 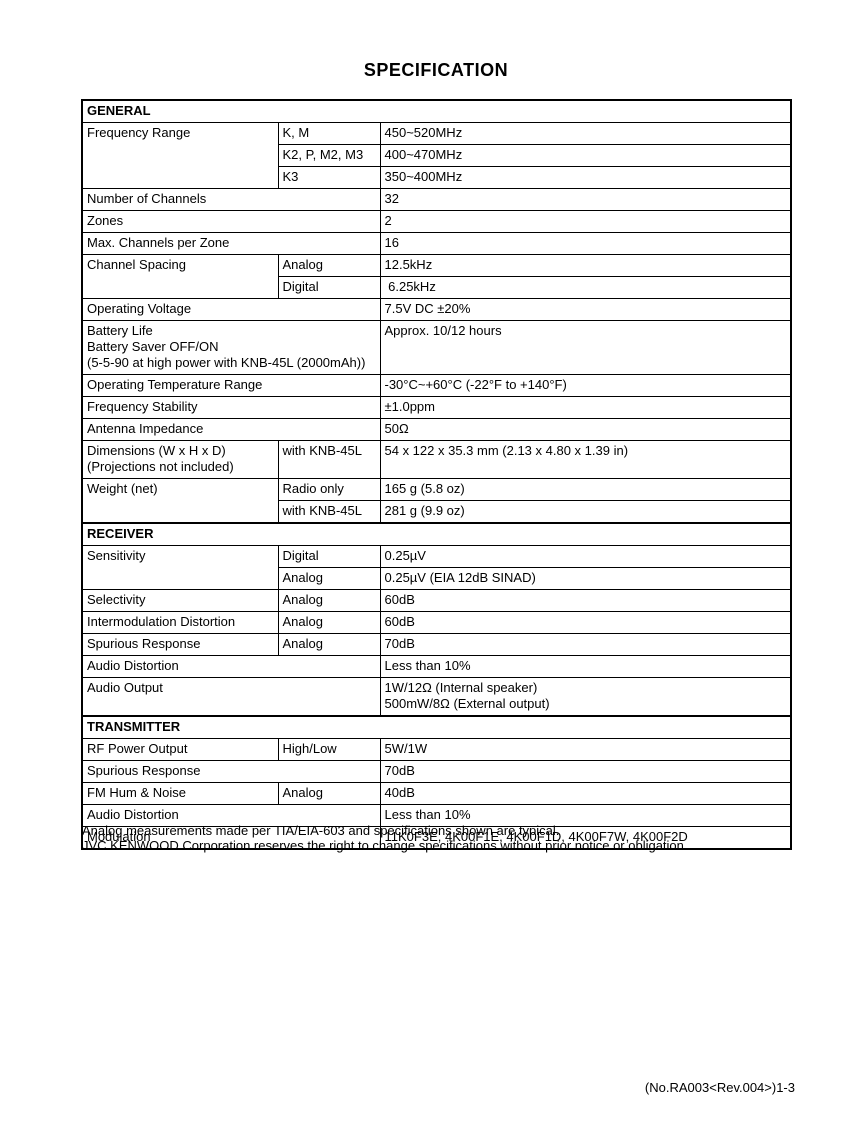 I want to click on table-row: RF Power Output High/Low 5W/1W, so click(x=436, y=749).